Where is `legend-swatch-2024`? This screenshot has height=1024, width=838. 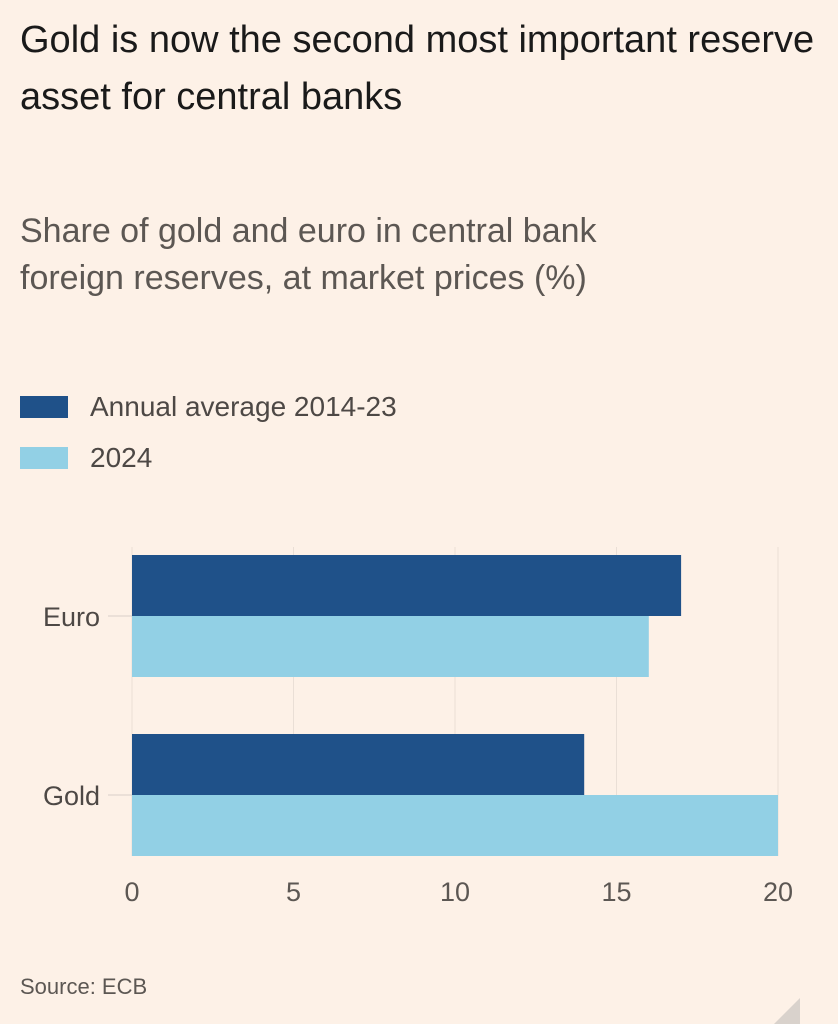 legend-swatch-2024 is located at coordinates (44, 458).